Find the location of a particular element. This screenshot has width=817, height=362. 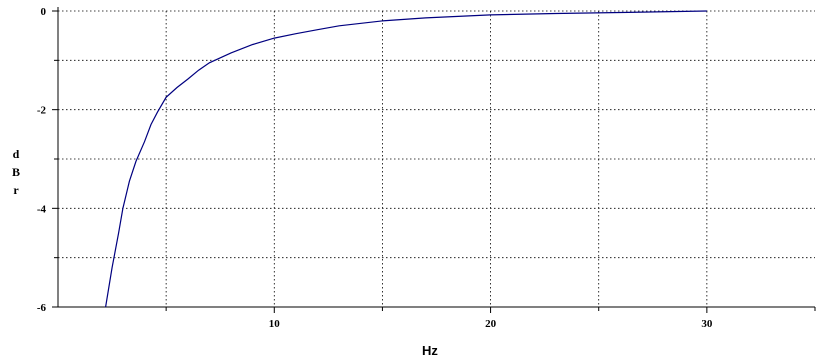

x-tick-label: 20 is located at coordinates (491, 324).